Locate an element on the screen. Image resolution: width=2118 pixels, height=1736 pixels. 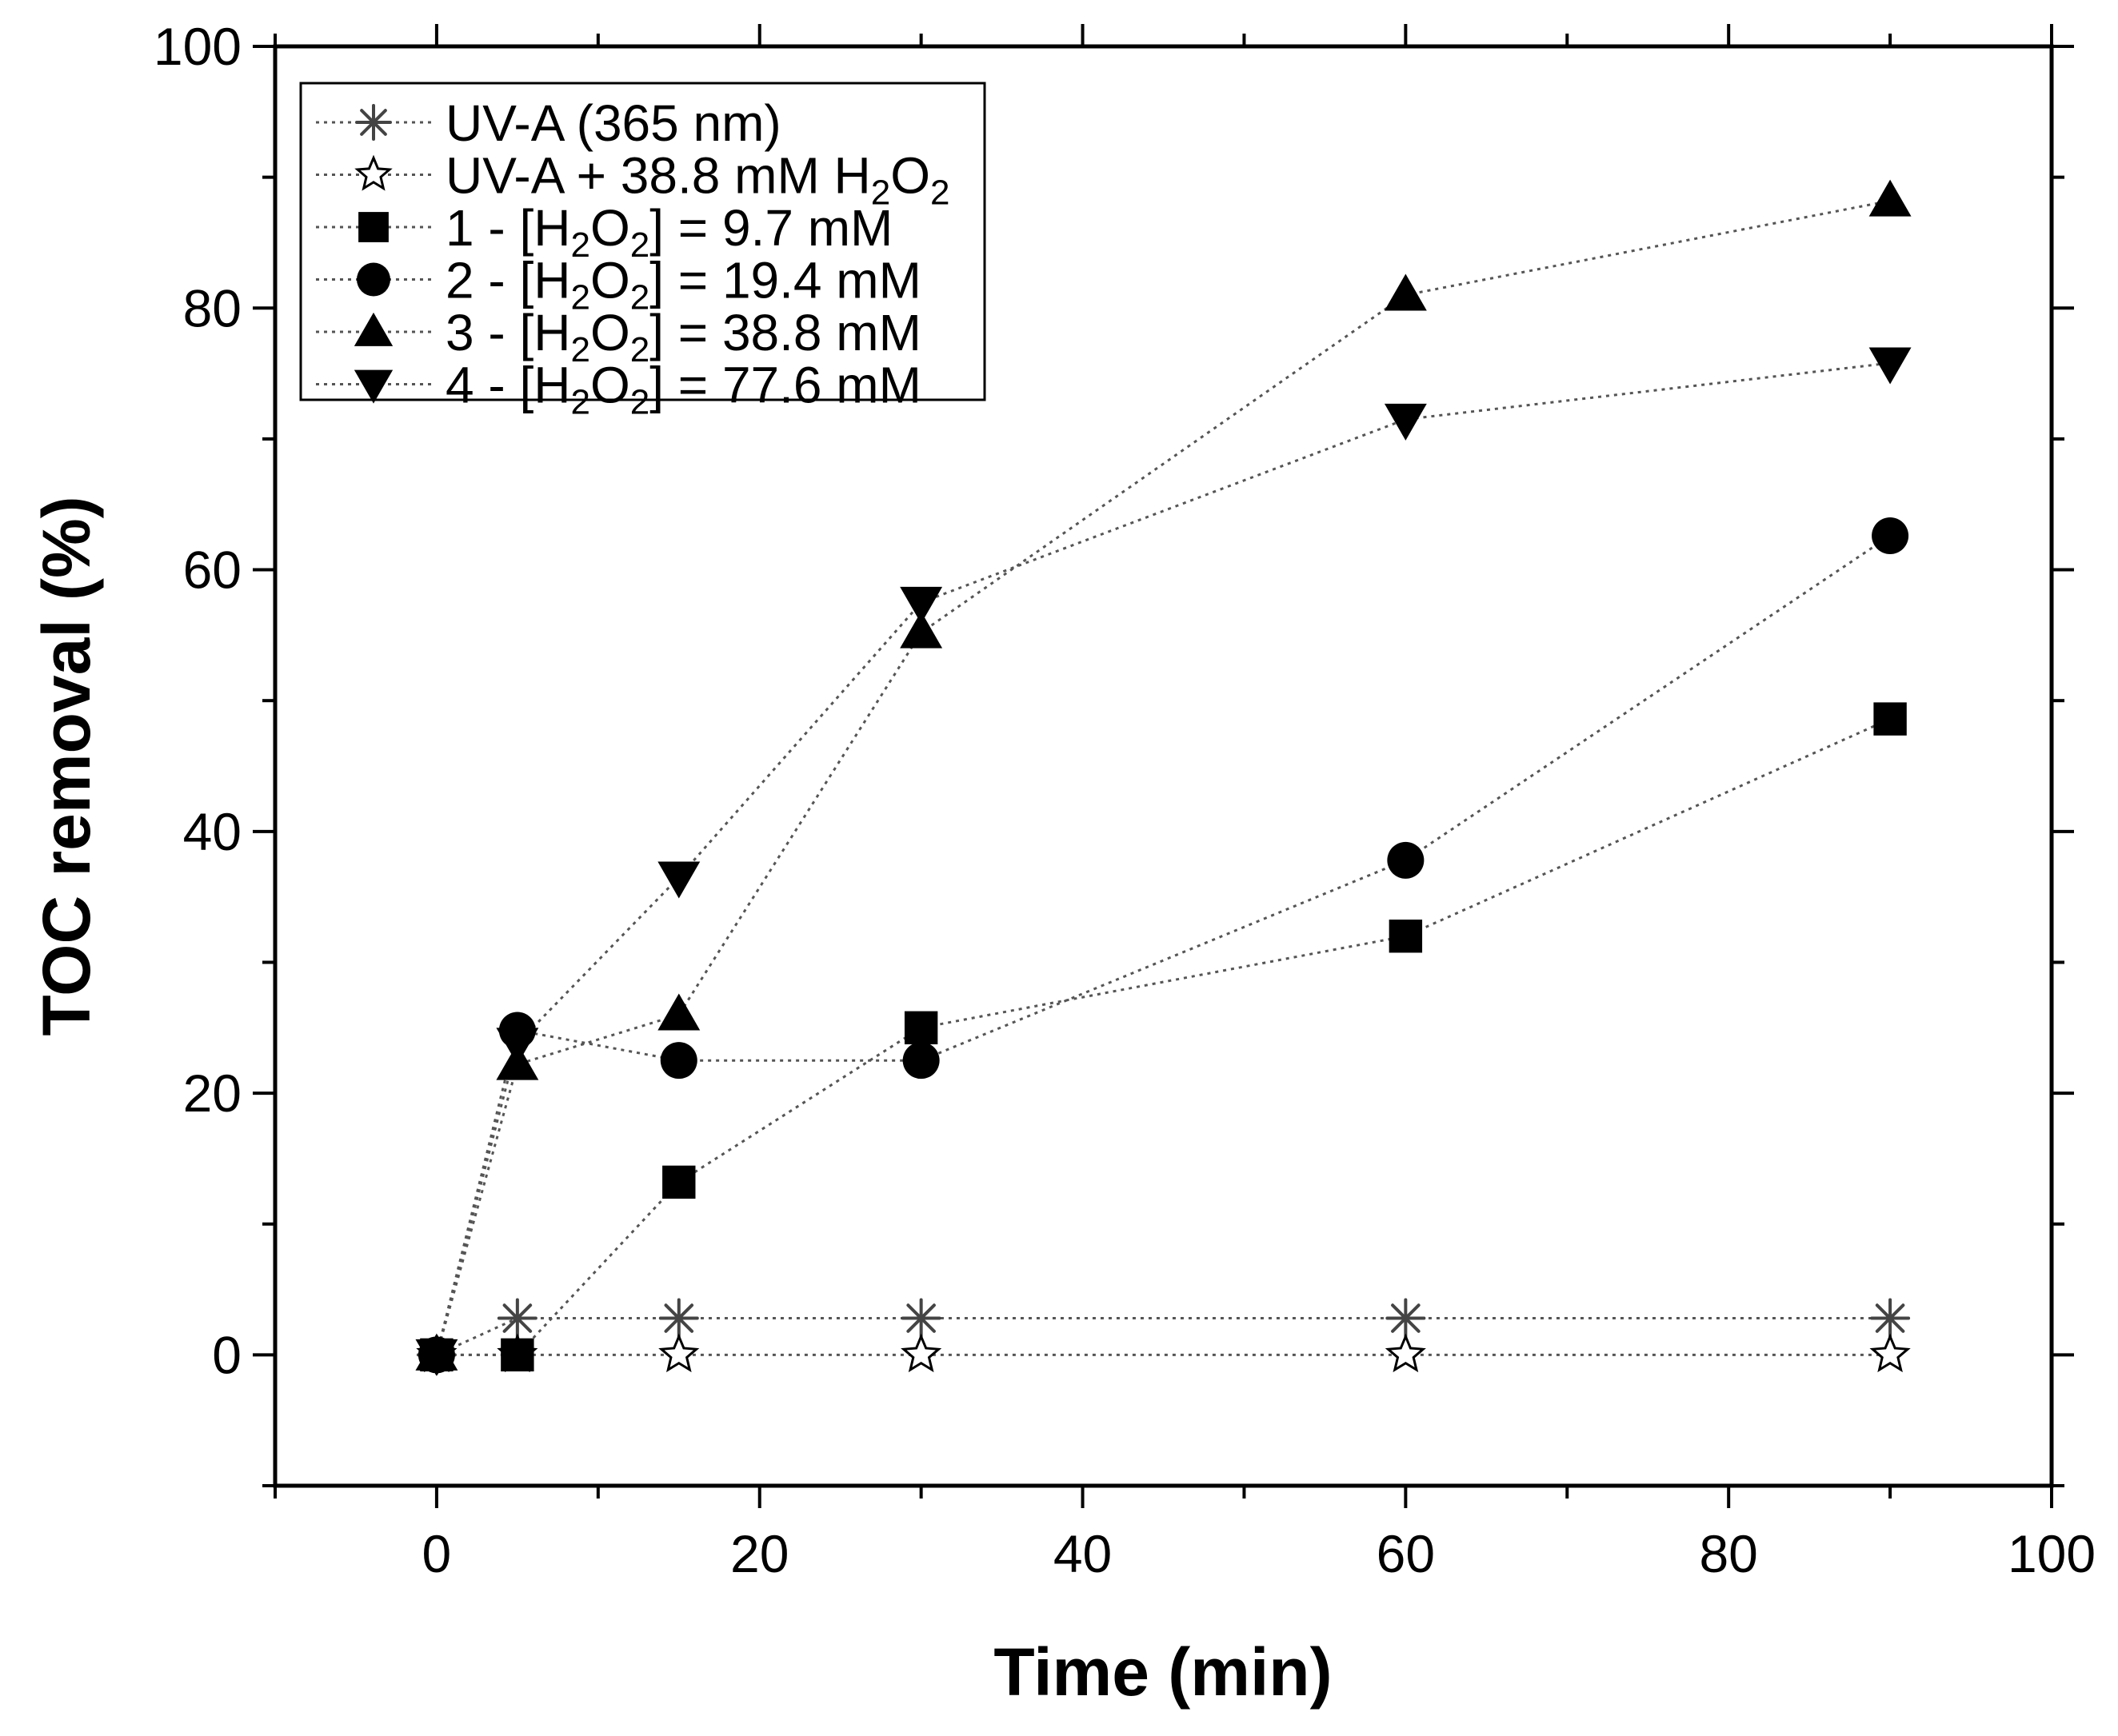
legend-label-h2o2-77-6: 4 - [H2O2] = 77.6 mM is located at coordinates (683, 389).